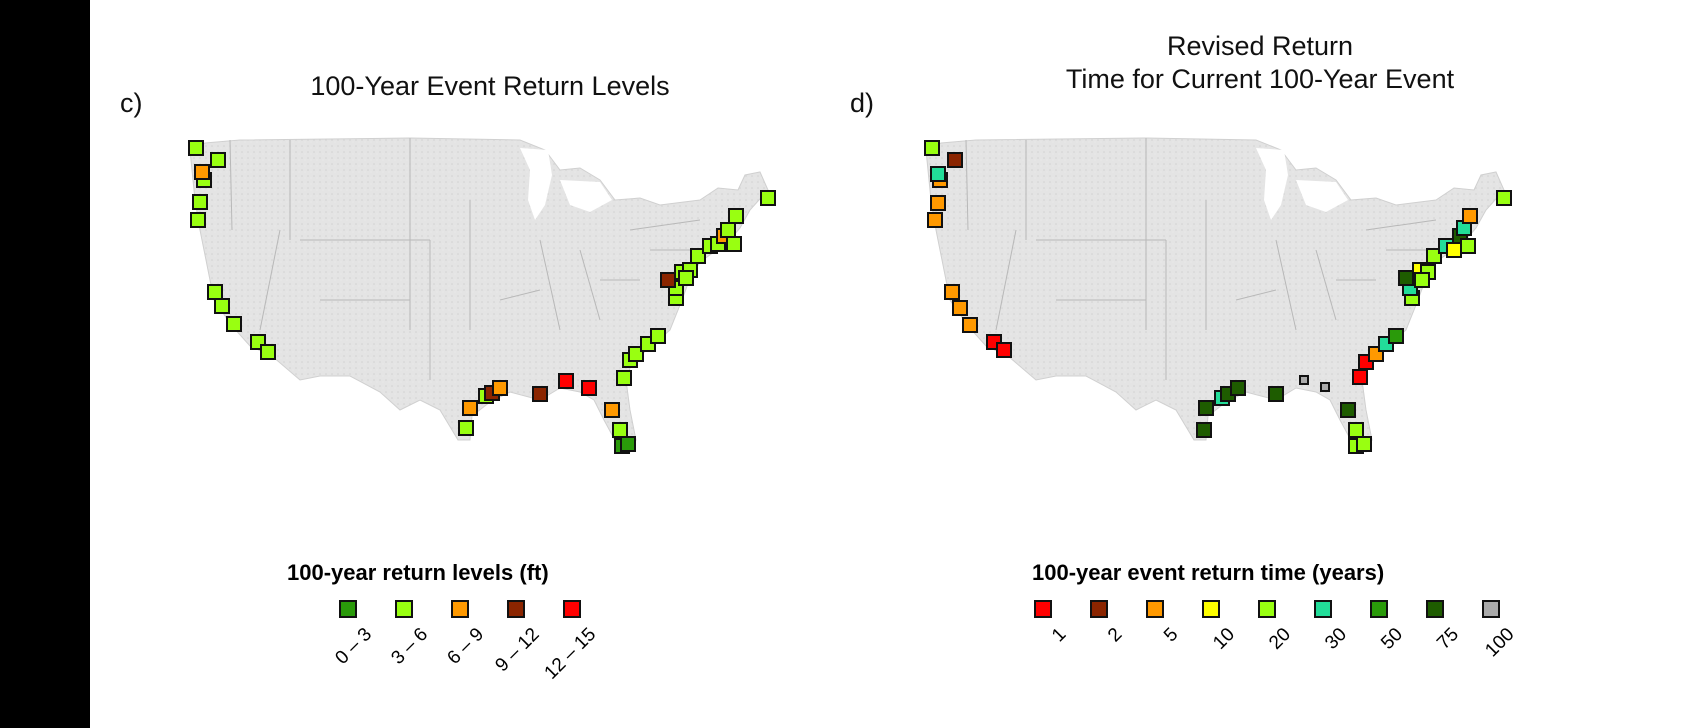  I want to click on panel-c: c) 100-Year Event Return Levels, so click(450, 94).